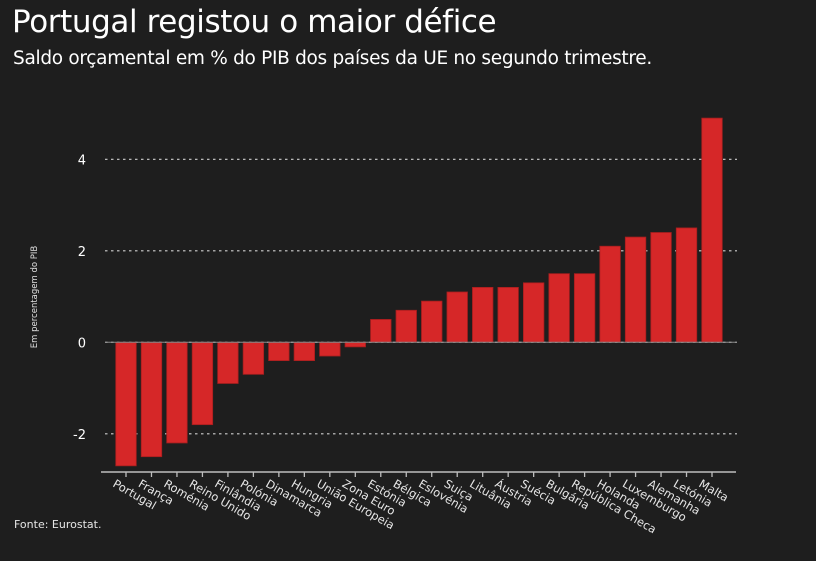  I want to click on bar-estónia, so click(381, 331).